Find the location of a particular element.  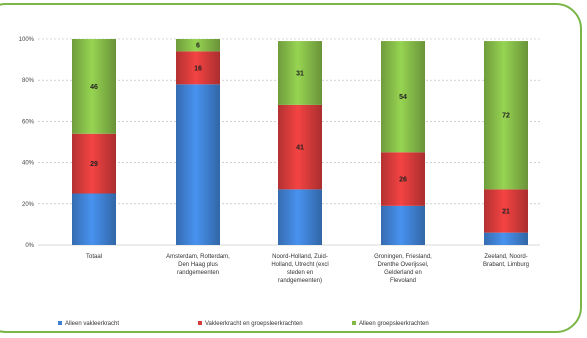

data-label: 54 is located at coordinates (403, 97).